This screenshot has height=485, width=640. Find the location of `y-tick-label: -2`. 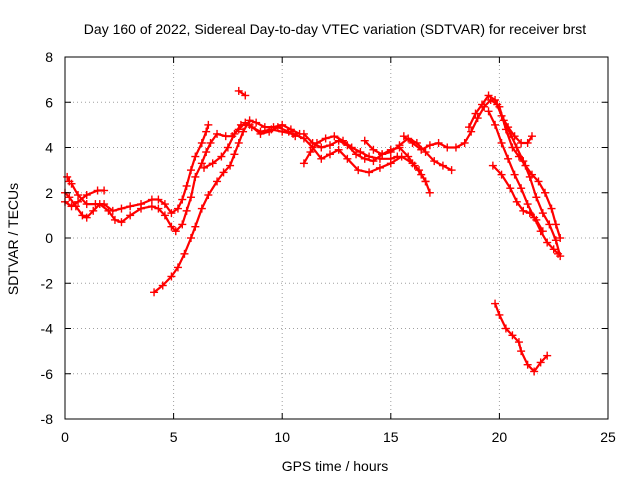

y-tick-label: -2 is located at coordinates (47, 283).